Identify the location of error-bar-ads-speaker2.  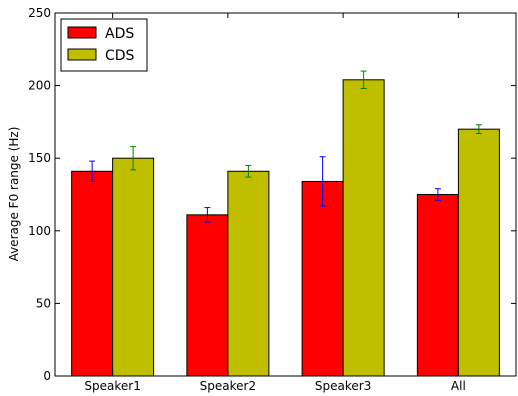
(207, 215).